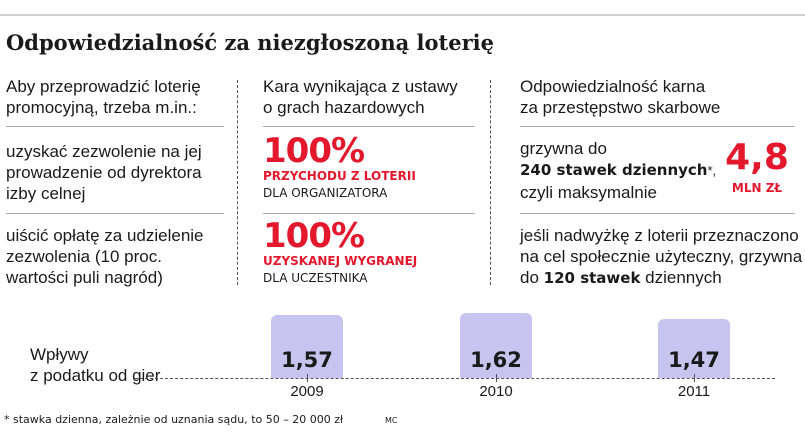  I want to click on col2-header-line2: o grach hazardowych, so click(344, 107).